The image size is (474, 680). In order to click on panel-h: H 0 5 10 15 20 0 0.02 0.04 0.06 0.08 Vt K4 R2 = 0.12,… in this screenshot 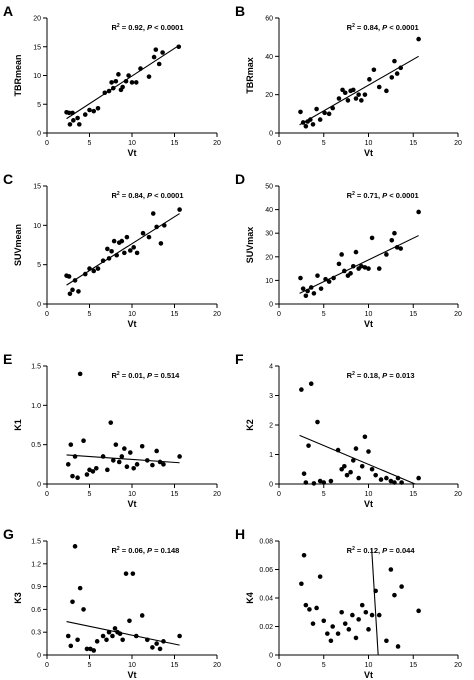, I will do `click(348, 603)`.